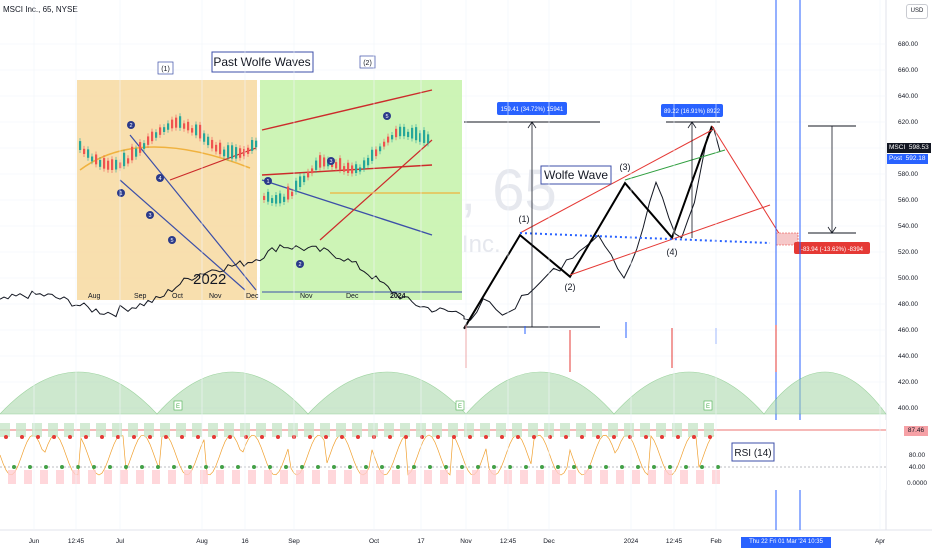 The height and width of the screenshot is (550, 932). Describe the element at coordinates (915, 158) in the screenshot. I see `post-tag-value: 592.18` at that location.